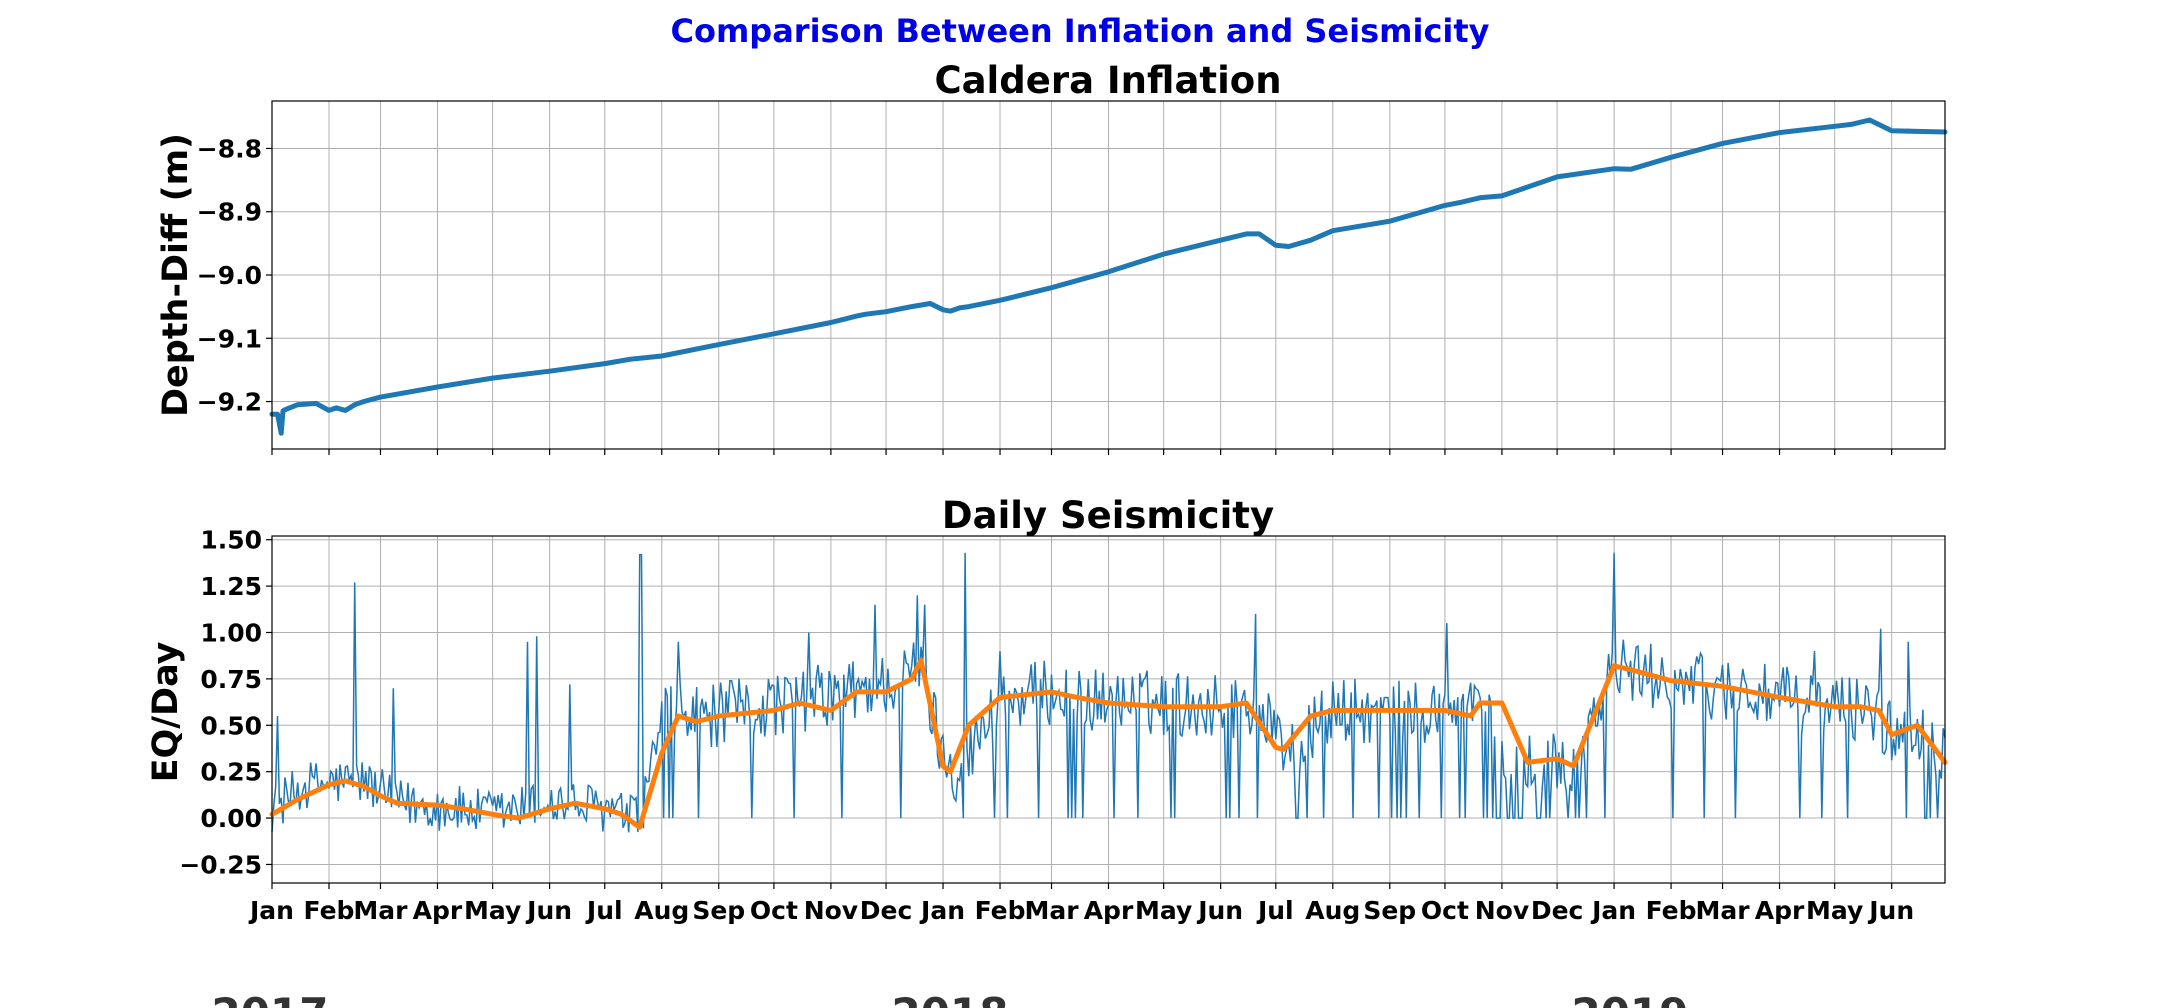 This screenshot has height=1008, width=2160. I want to click on y-tick-label: 1.00, so click(231, 632).